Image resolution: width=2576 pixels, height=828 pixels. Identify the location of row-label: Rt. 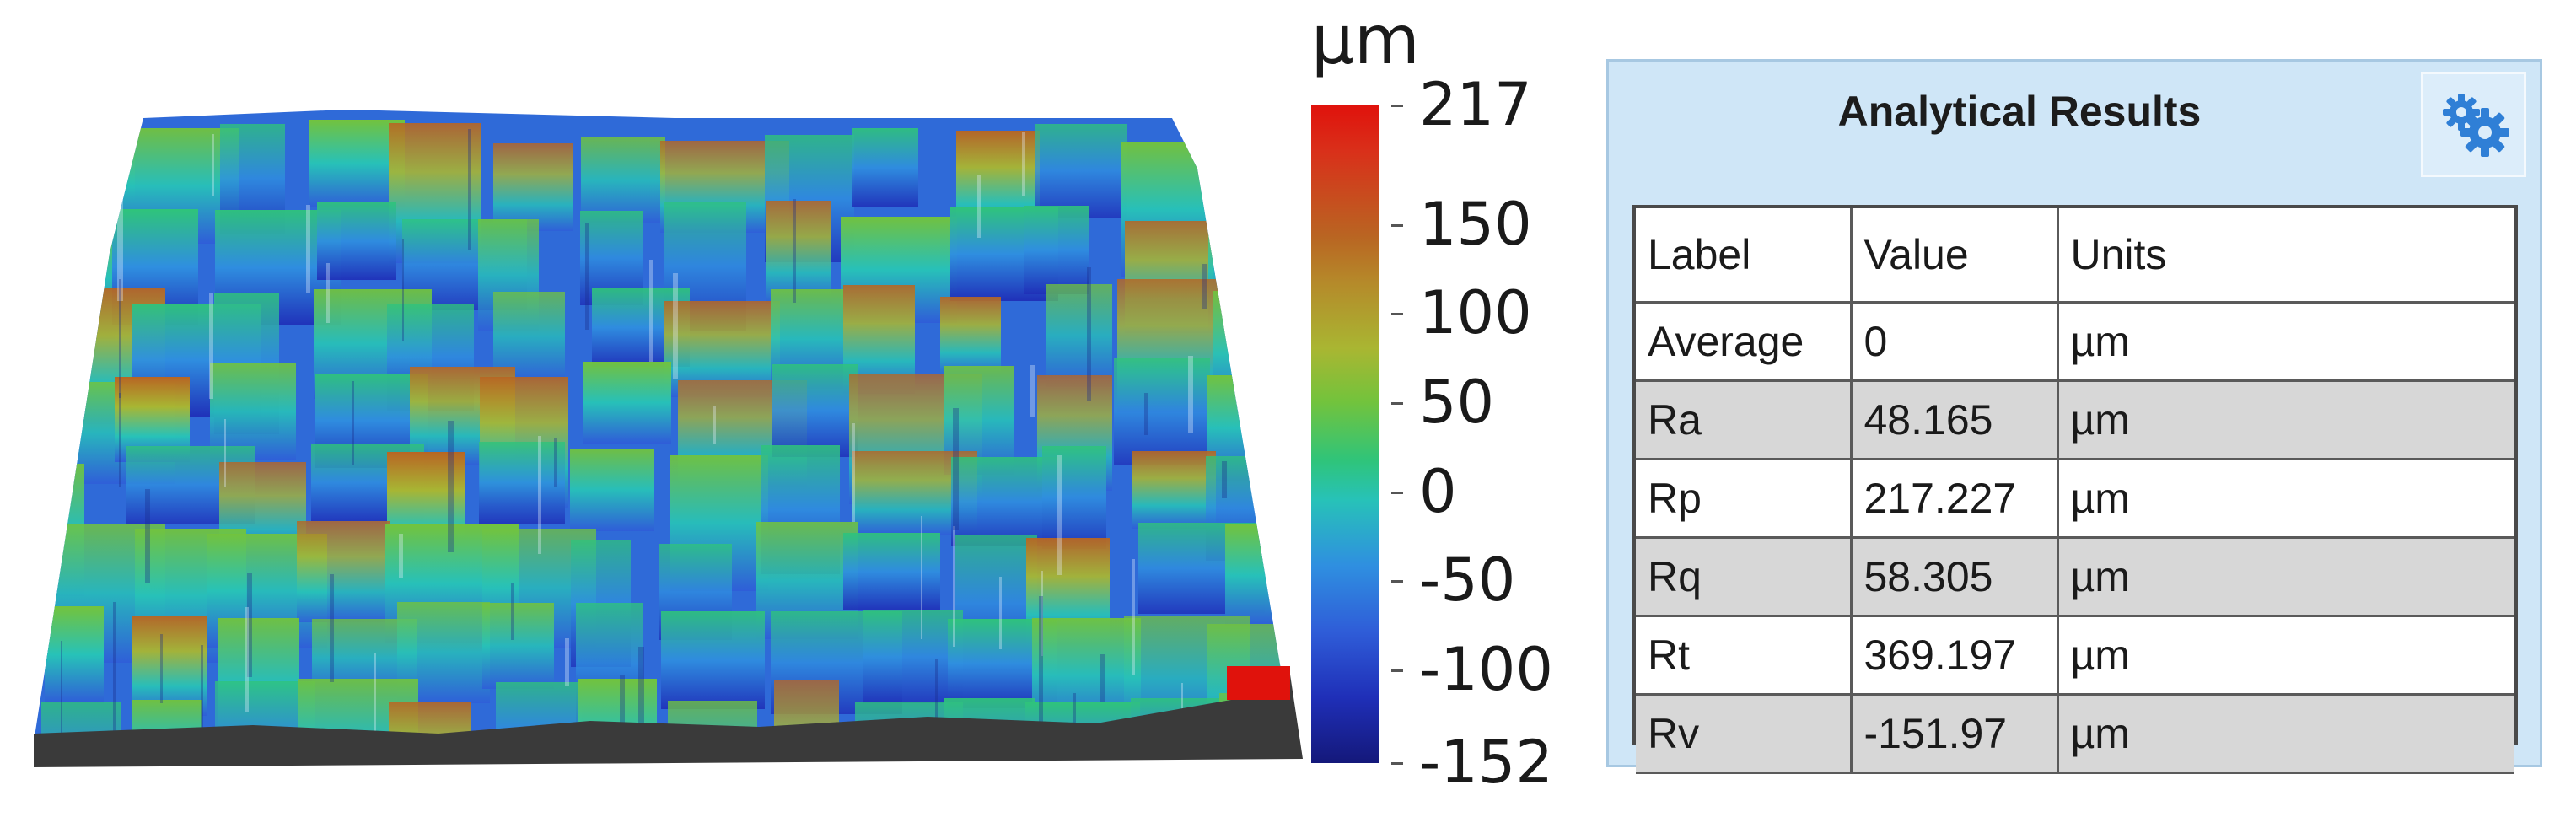
(1745, 655).